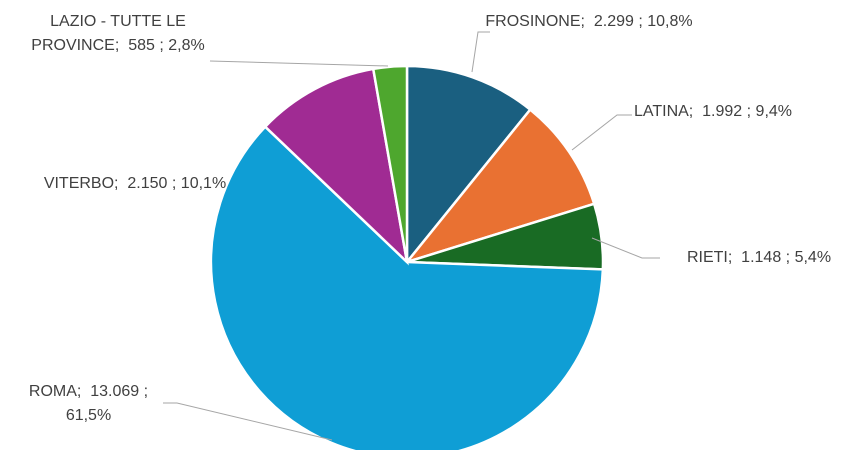 This screenshot has height=450, width=858. What do you see at coordinates (203, 183) in the screenshot?
I see `label-percentage: 10,1%` at bounding box center [203, 183].